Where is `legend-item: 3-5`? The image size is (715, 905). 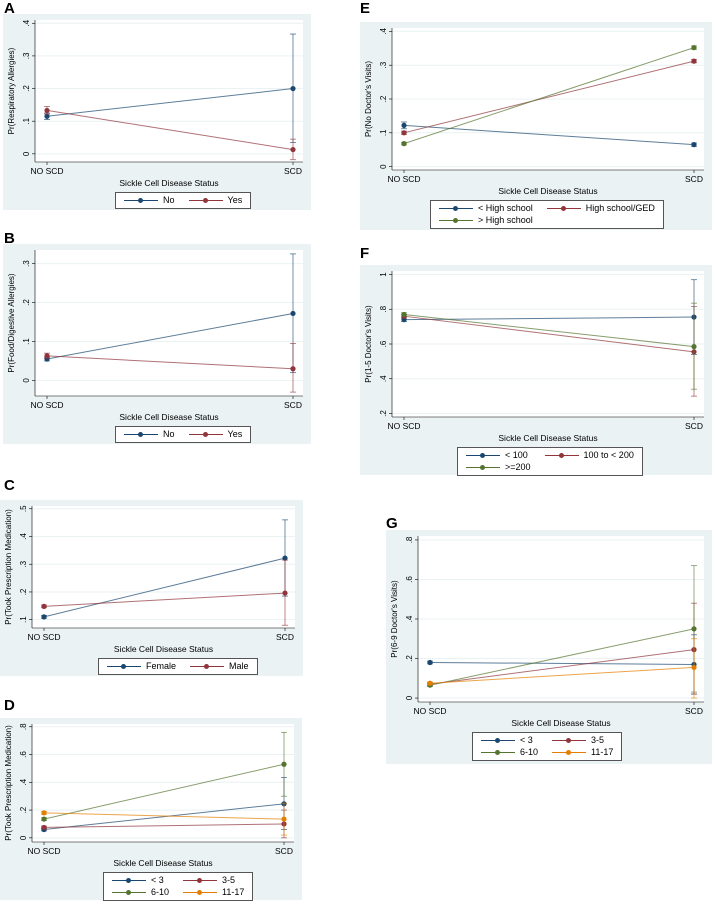 legend-item: 3-5 is located at coordinates (213, 880).